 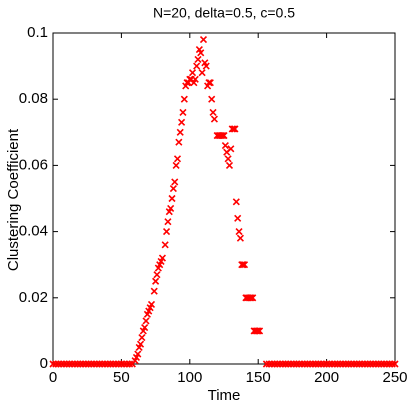 What do you see at coordinates (37, 32) in the screenshot?
I see `y-tick-label: 0.1` at bounding box center [37, 32].